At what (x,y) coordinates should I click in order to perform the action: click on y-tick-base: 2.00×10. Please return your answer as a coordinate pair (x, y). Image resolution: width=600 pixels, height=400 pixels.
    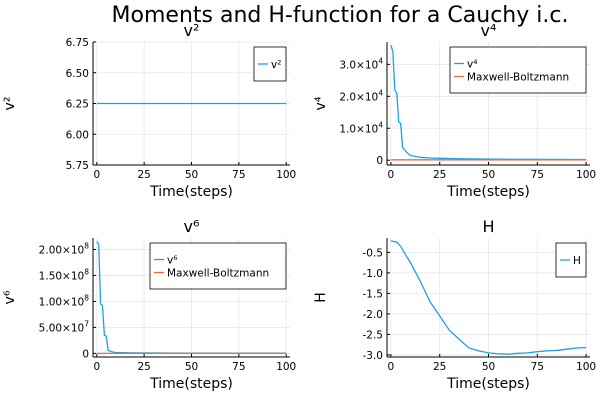
    Looking at the image, I should click on (62, 250).